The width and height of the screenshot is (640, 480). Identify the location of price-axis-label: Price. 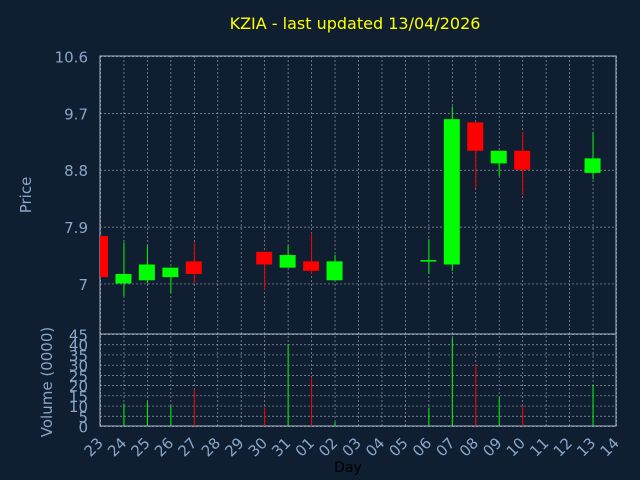
(26, 195).